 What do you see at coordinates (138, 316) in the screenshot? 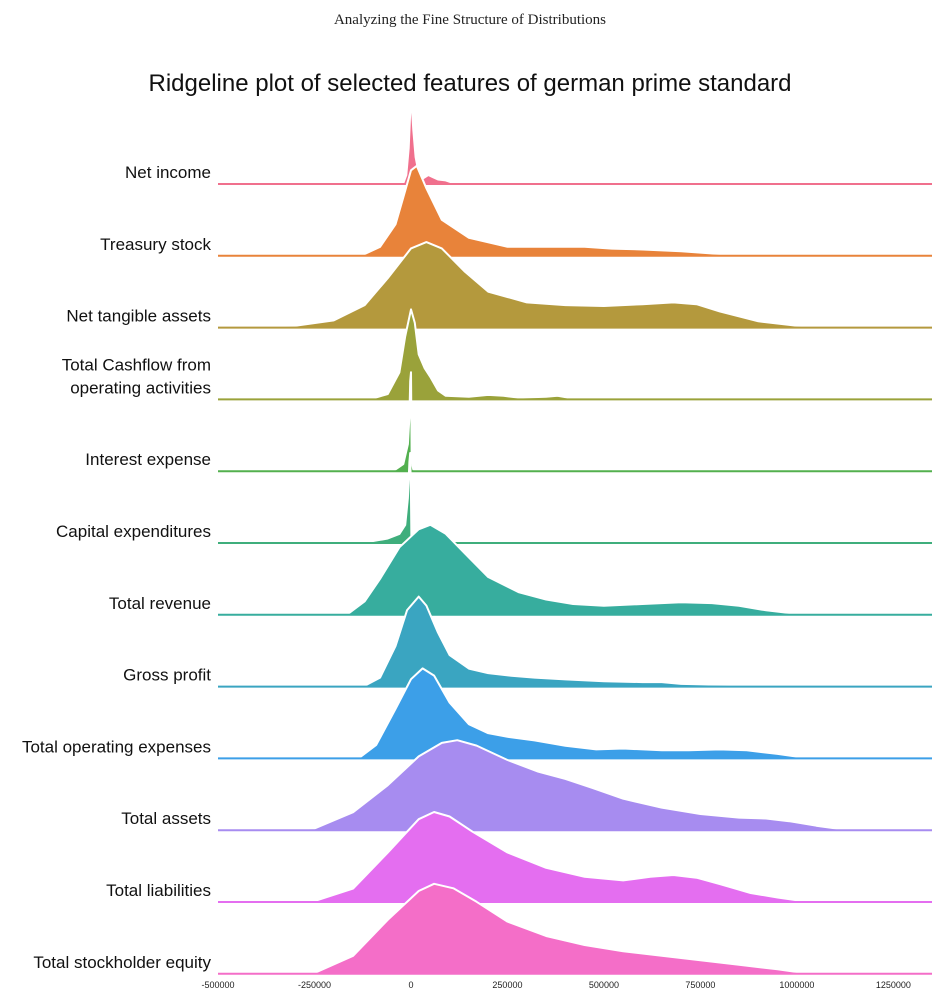
I see `ridge-label: Net tangible assets` at bounding box center [138, 316].